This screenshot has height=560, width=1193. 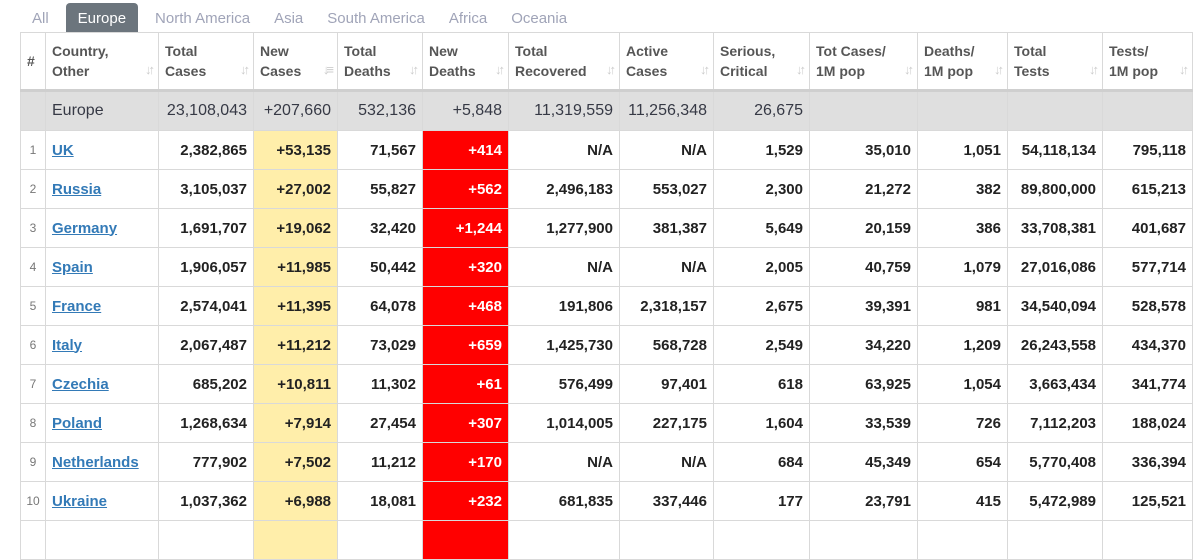 I want to click on cell-serious-critical: 1,529, so click(x=761, y=150).